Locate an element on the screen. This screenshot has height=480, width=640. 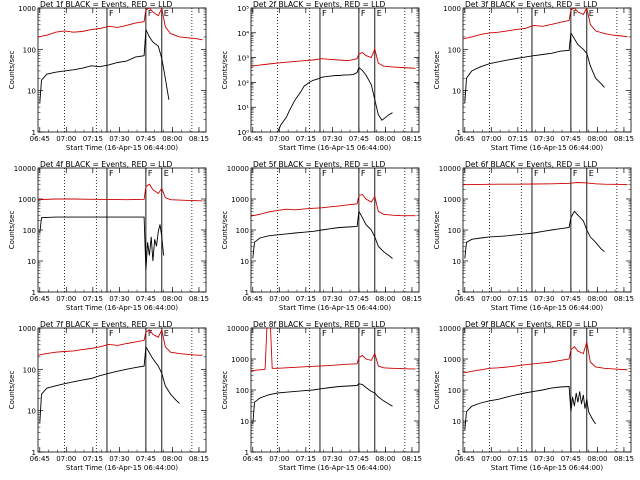
y-tick-label: 10⁴ is located at coordinates (243, 34).